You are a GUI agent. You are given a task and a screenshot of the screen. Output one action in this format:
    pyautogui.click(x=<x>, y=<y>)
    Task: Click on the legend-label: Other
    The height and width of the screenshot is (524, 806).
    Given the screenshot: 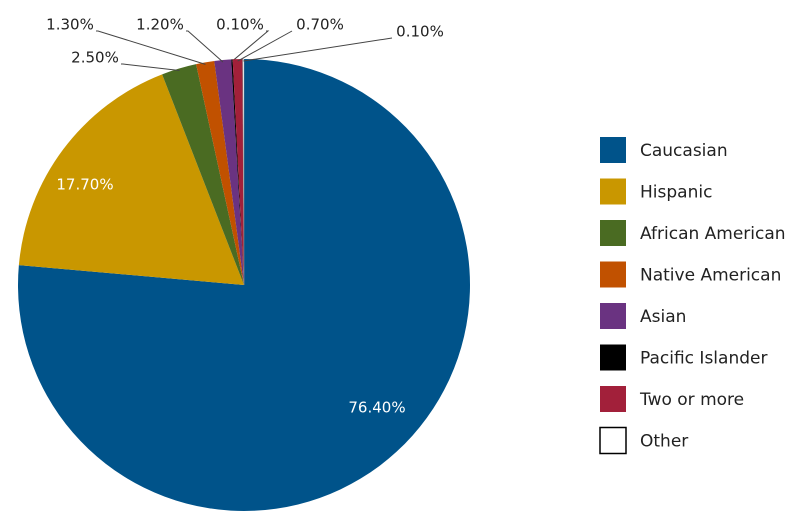 What is the action you would take?
    pyautogui.click(x=664, y=442)
    